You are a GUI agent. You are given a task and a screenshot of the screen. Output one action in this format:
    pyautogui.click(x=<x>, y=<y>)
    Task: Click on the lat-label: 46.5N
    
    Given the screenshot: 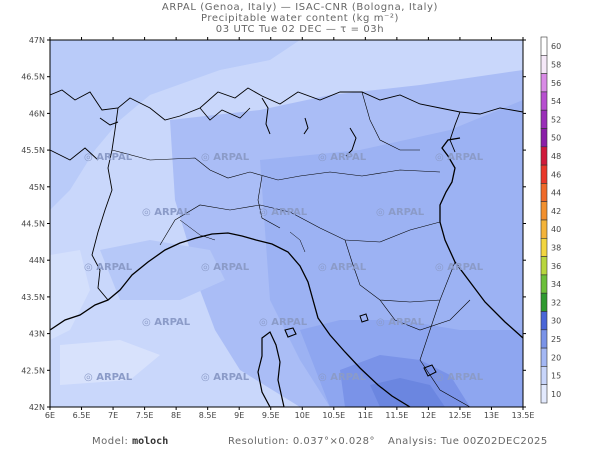 What is the action you would take?
    pyautogui.click(x=33, y=77)
    